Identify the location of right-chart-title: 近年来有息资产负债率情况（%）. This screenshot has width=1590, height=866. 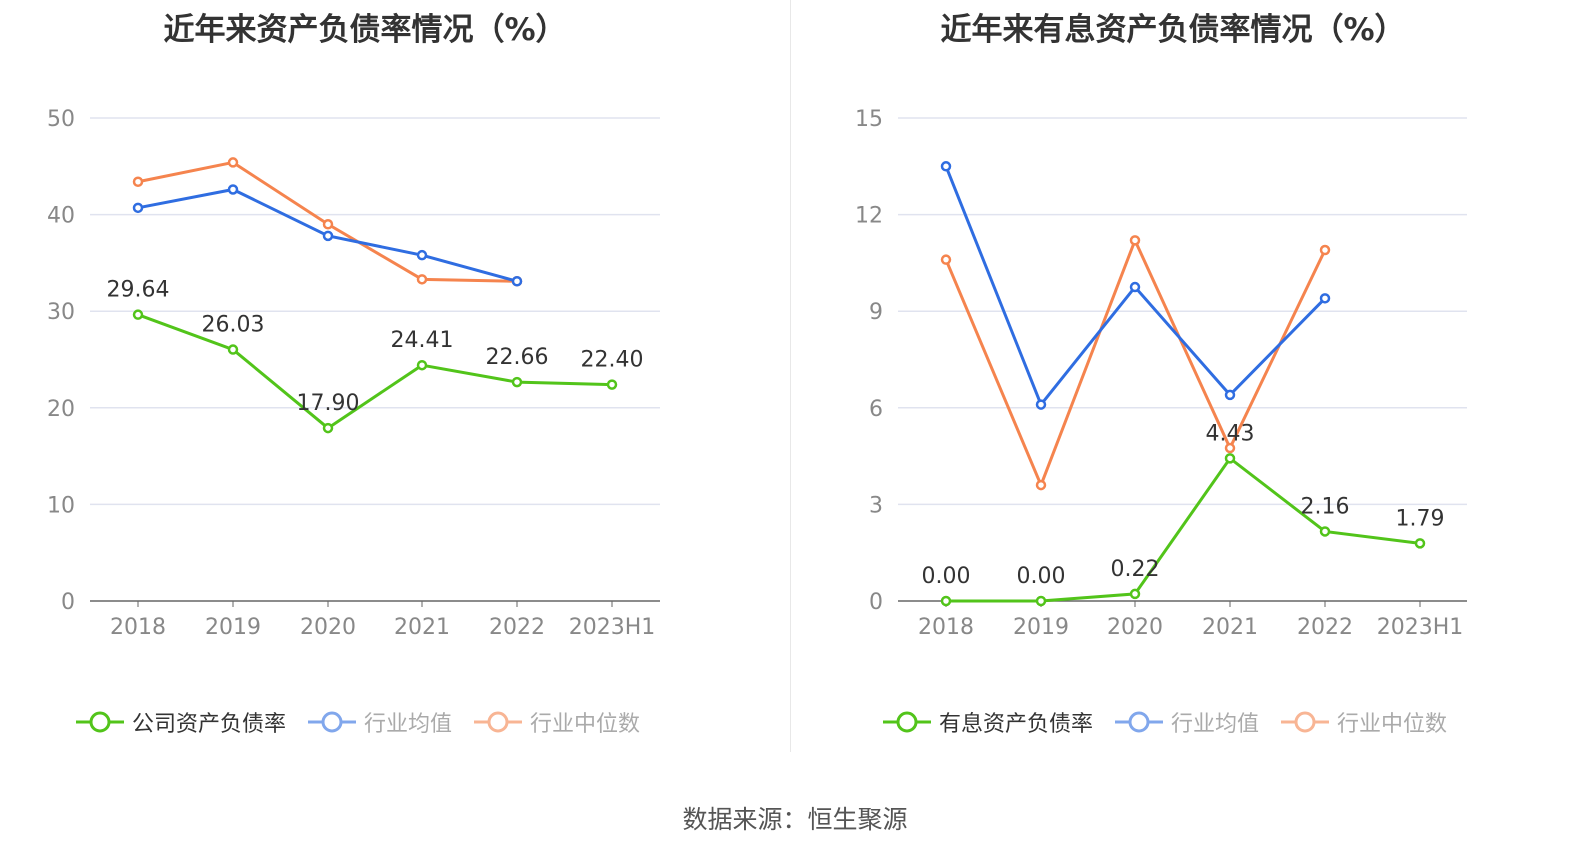
(1173, 30).